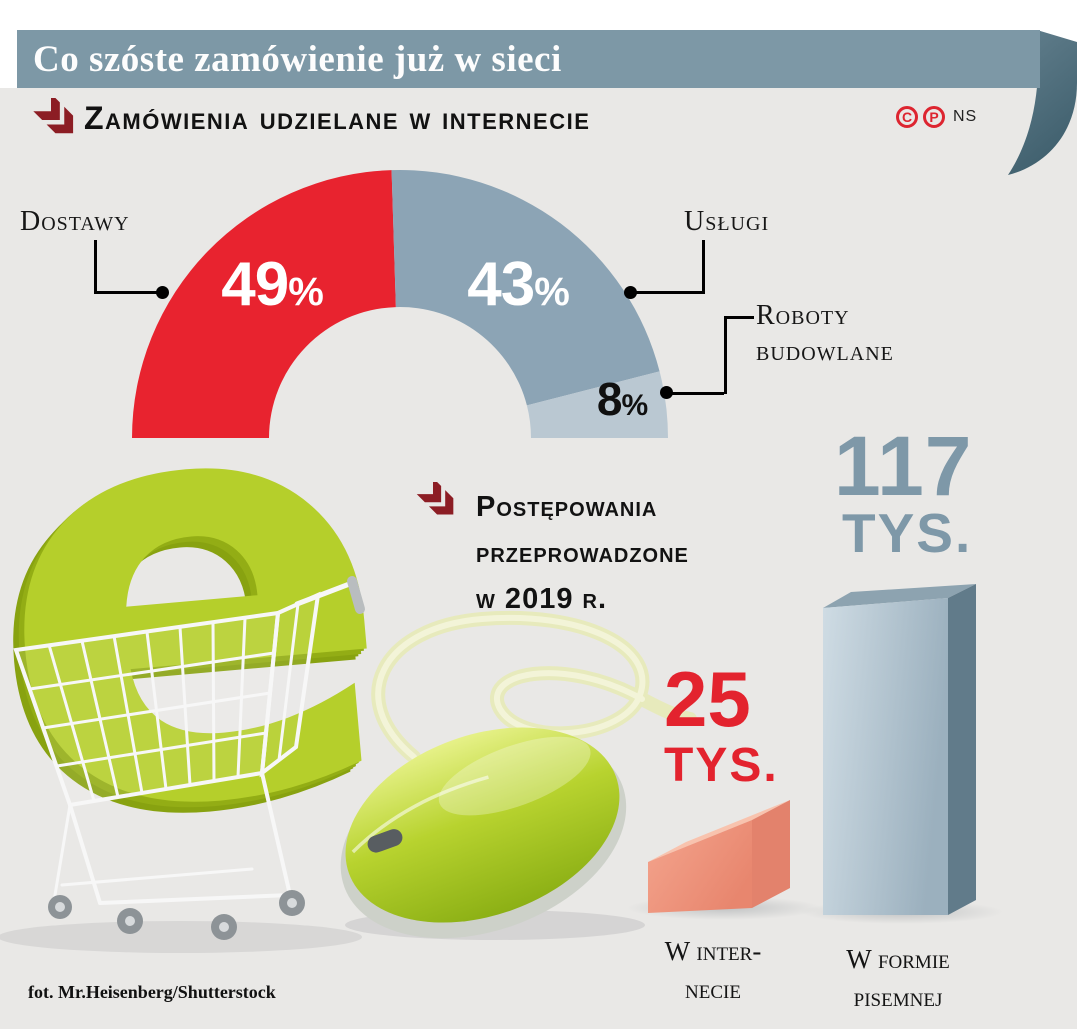 Image resolution: width=1077 pixels, height=1029 pixels. Describe the element at coordinates (385, 841) in the screenshot. I see `scroll-wheel-icon` at that location.